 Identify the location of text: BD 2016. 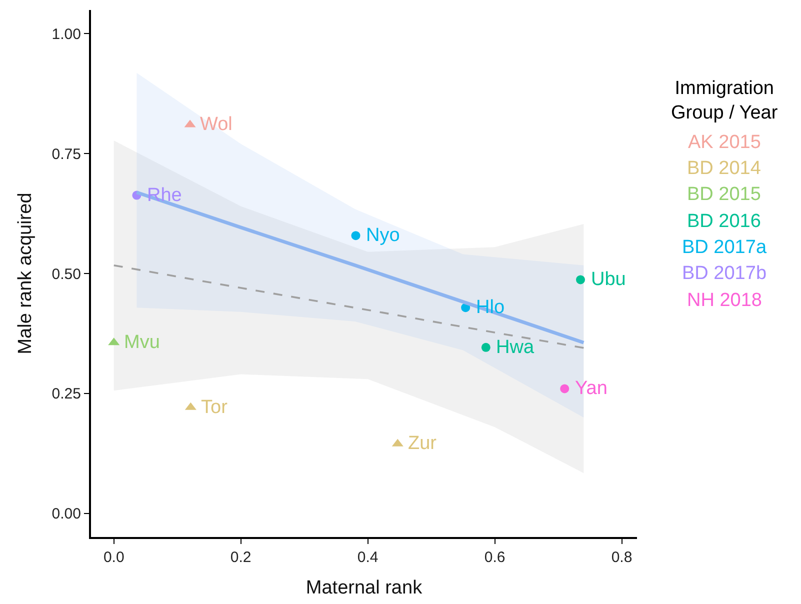
(724, 221).